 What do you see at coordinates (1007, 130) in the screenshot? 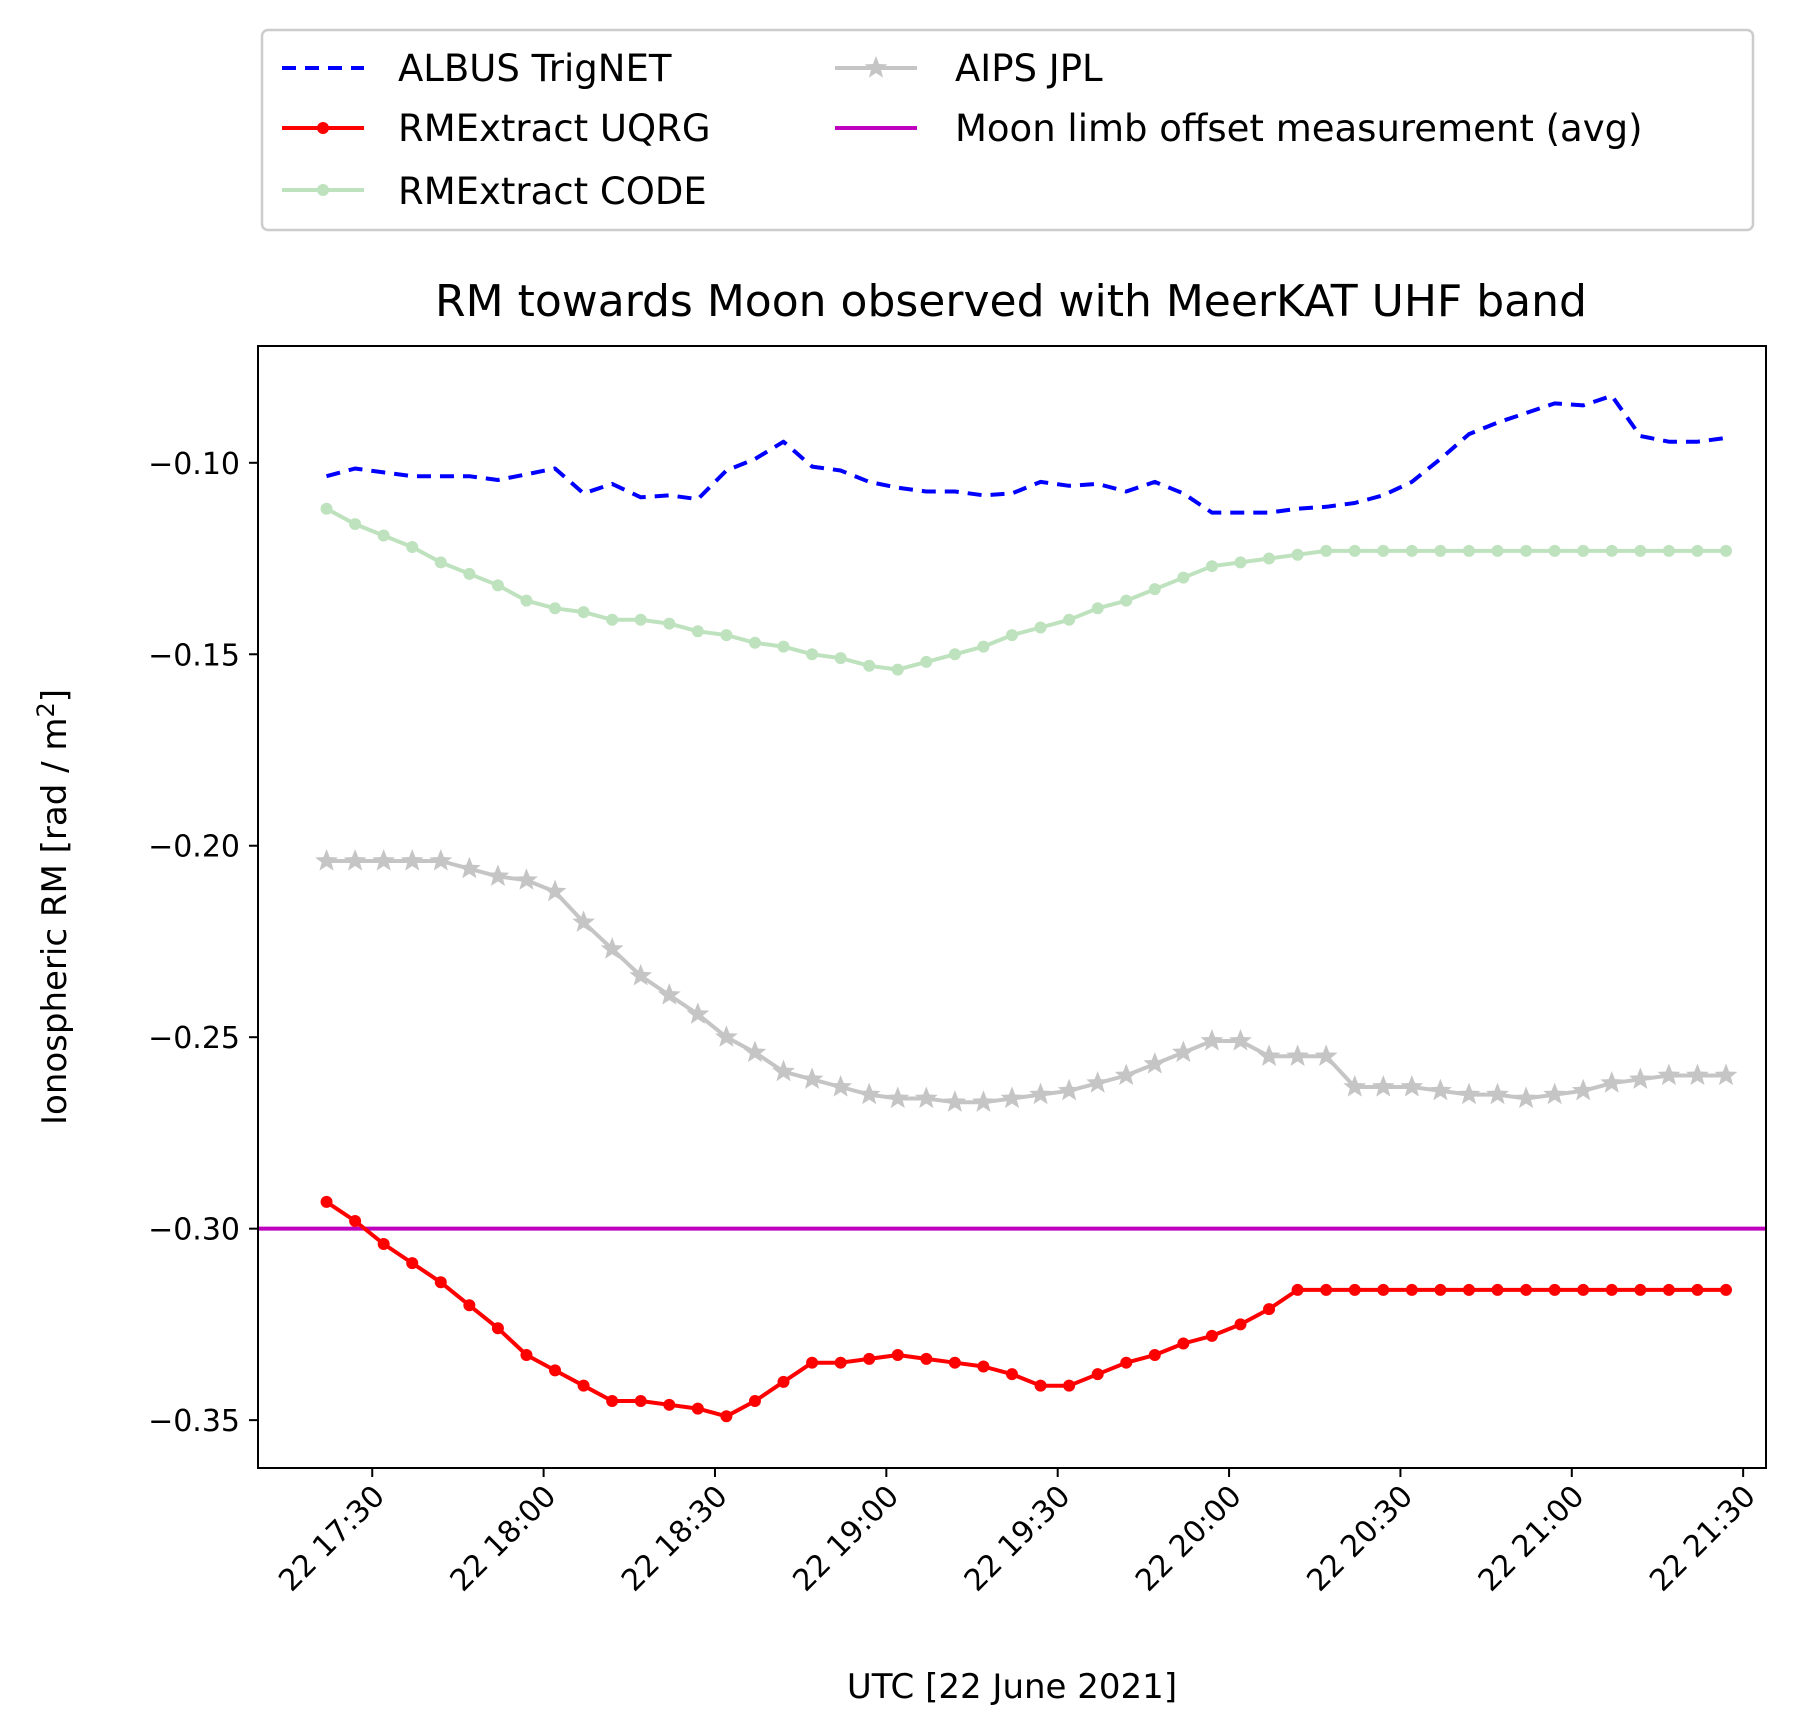
I see `legend-frame` at bounding box center [1007, 130].